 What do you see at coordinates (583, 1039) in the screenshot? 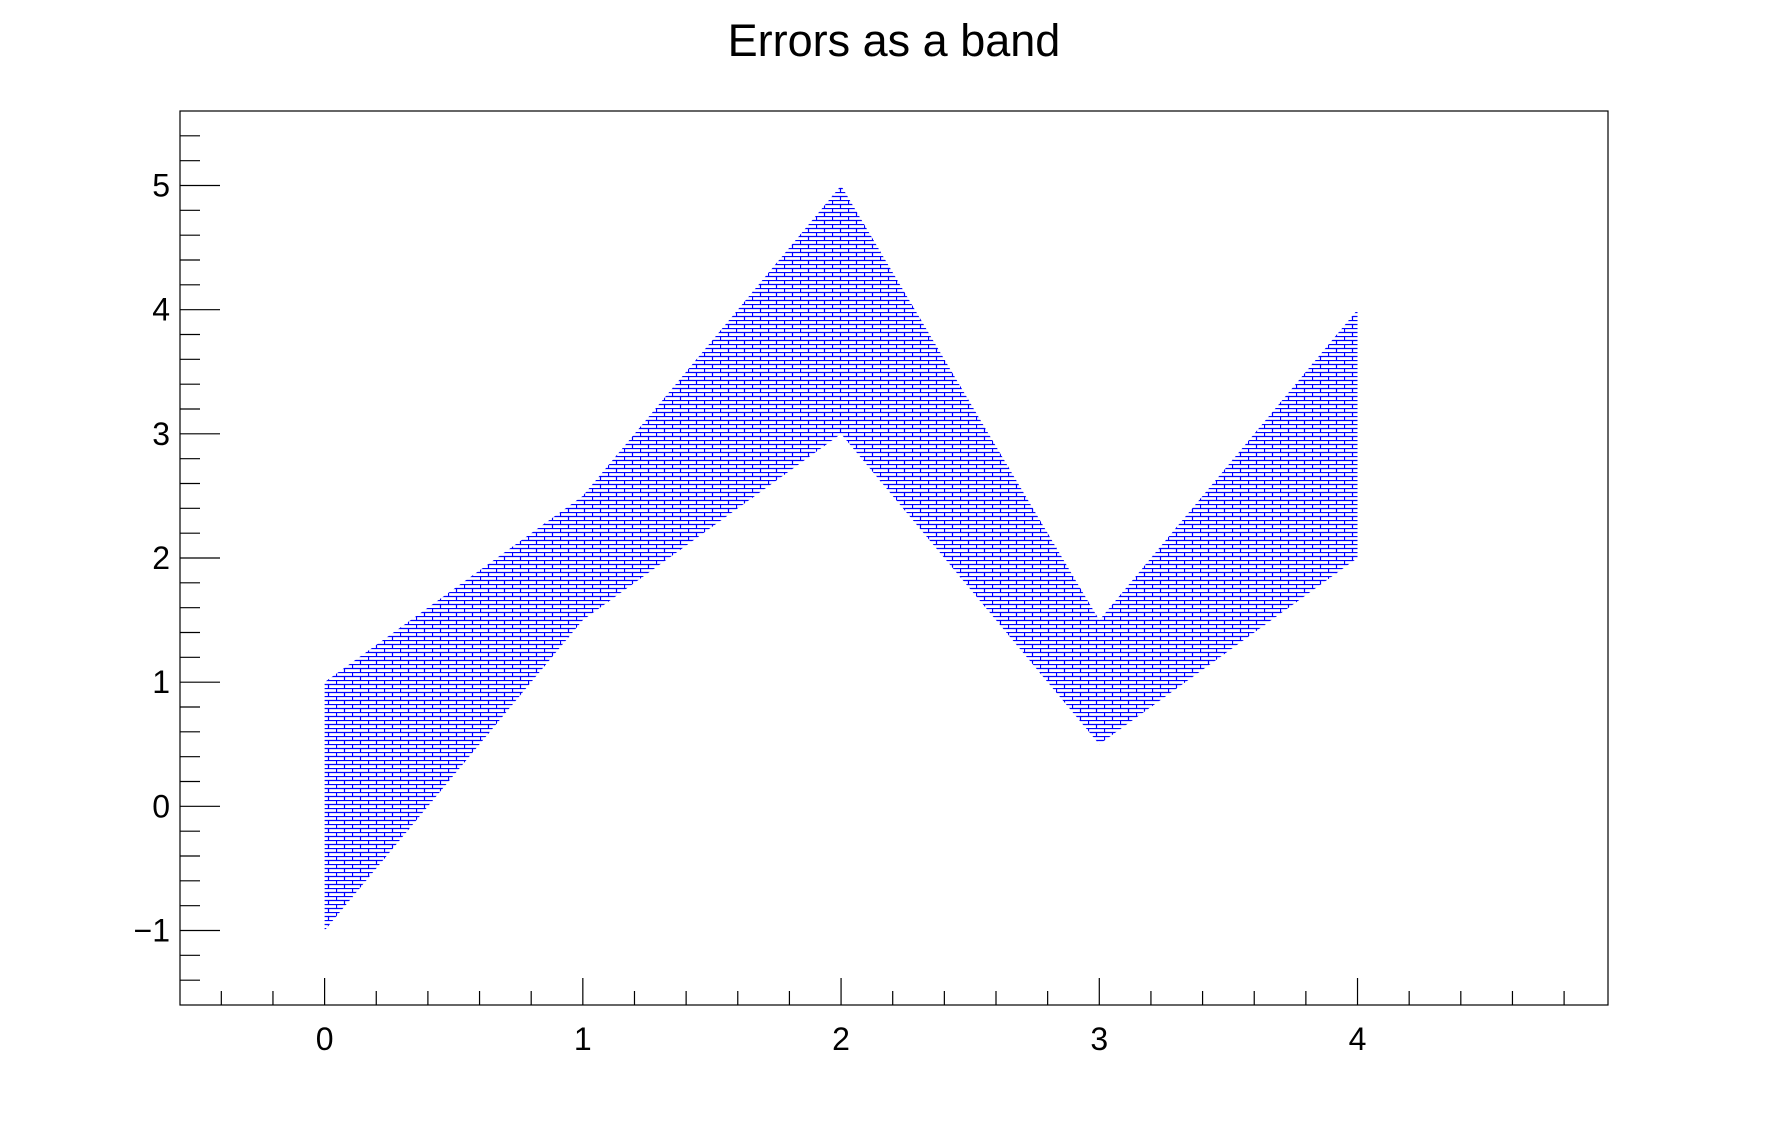
I see `x-tick-label: 1` at bounding box center [583, 1039].